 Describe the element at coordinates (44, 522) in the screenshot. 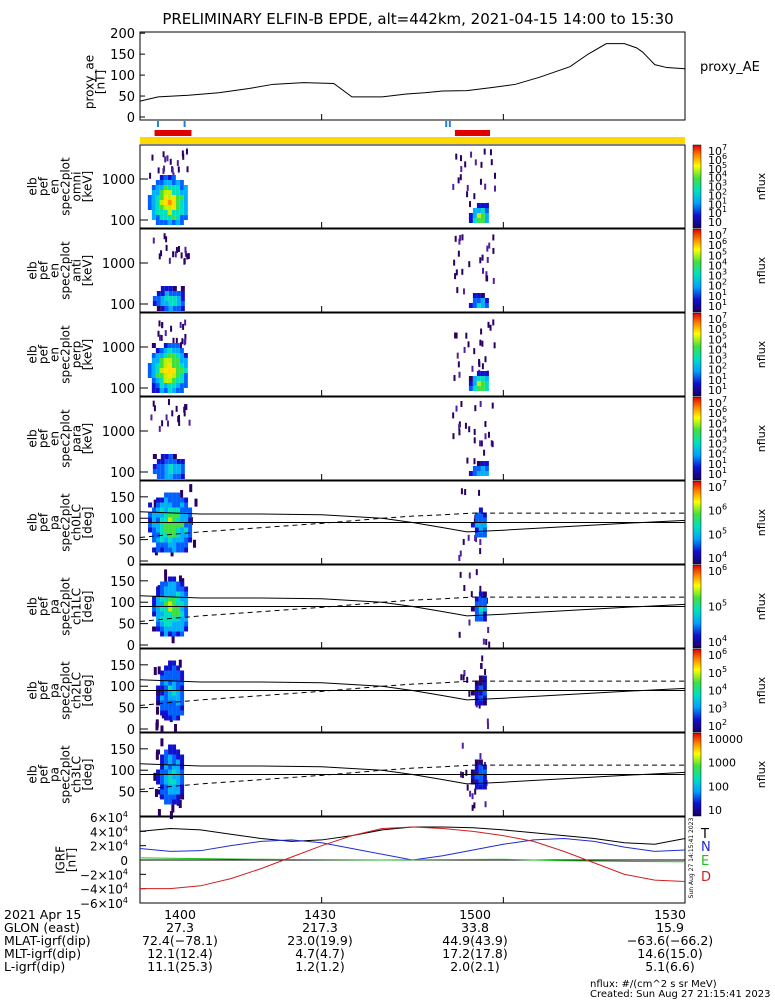

I see `pitch-panel-0-ylabel-line: pef` at that location.